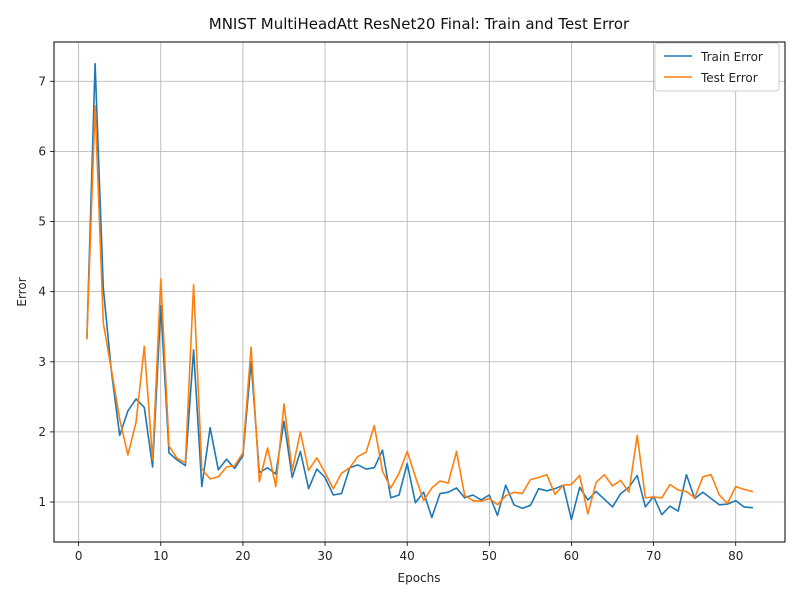 The width and height of the screenshot is (800, 600). I want to click on legend-box, so click(717, 67).